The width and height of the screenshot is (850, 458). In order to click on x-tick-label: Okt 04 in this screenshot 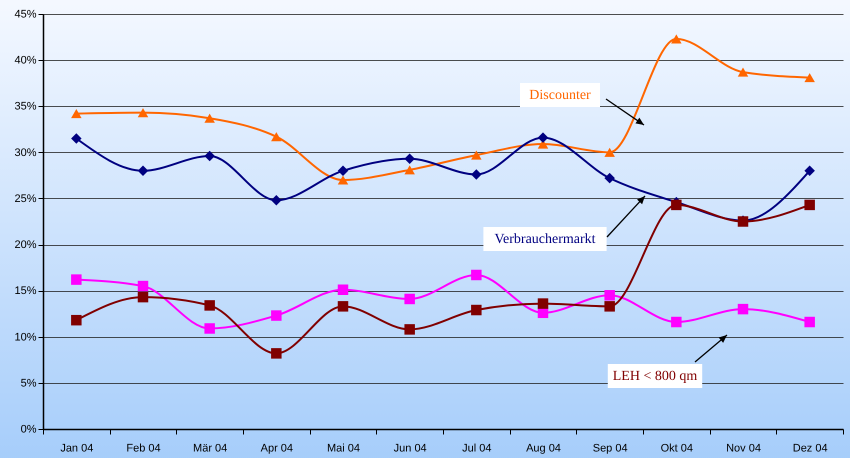, I will do `click(677, 448)`.